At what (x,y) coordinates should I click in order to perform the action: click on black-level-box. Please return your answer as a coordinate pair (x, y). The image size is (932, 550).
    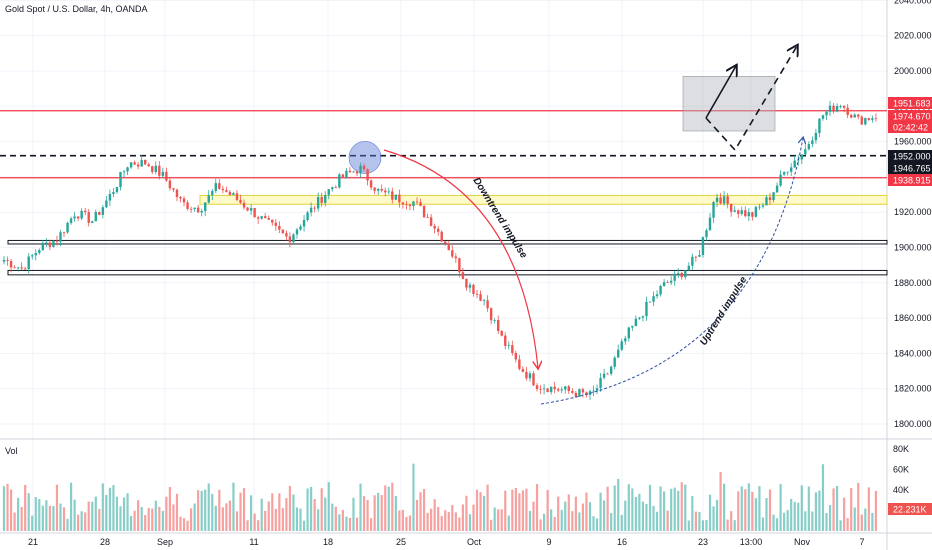
    Looking at the image, I should click on (447, 242).